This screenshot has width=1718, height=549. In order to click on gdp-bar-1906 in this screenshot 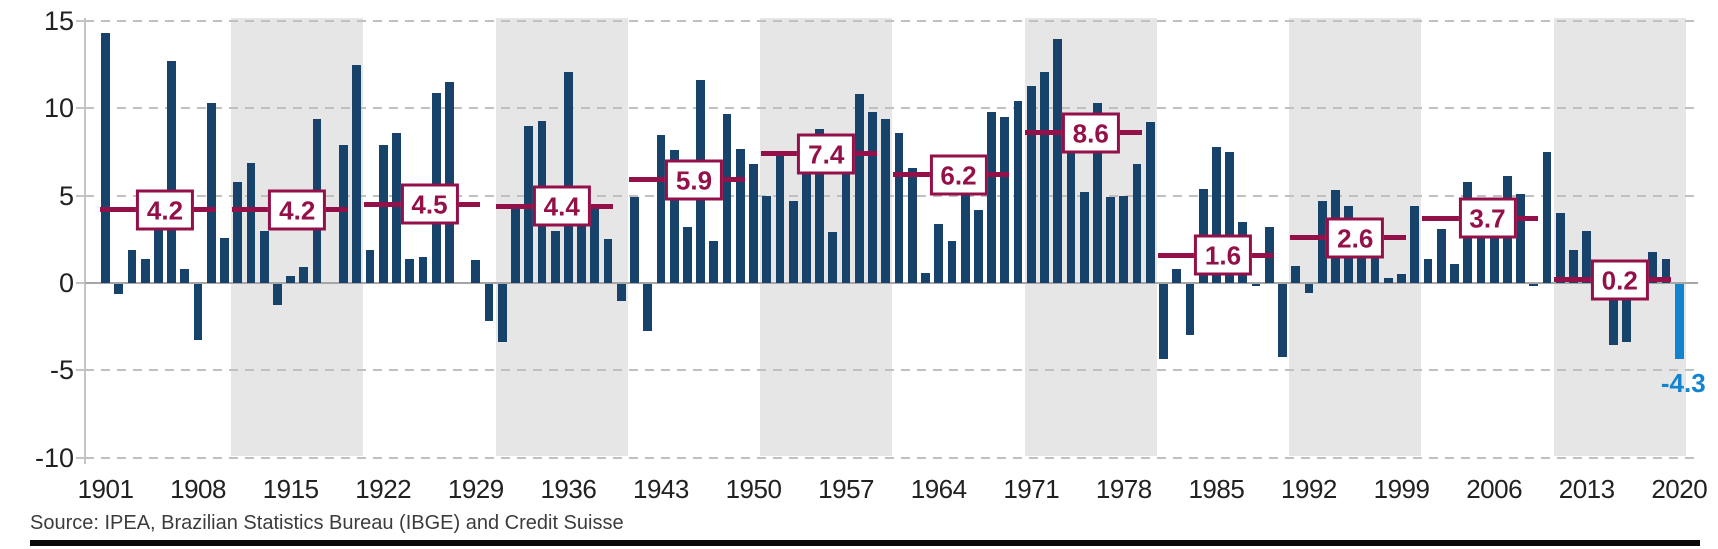, I will do `click(172, 172)`.